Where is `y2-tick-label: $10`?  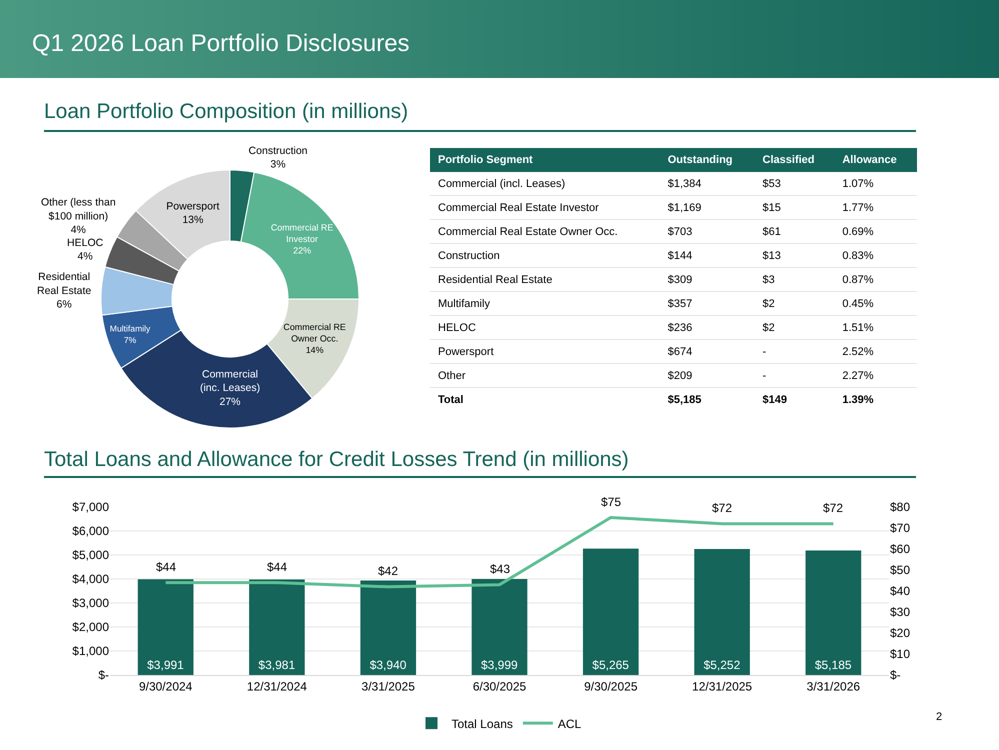
y2-tick-label: $10 is located at coordinates (900, 654).